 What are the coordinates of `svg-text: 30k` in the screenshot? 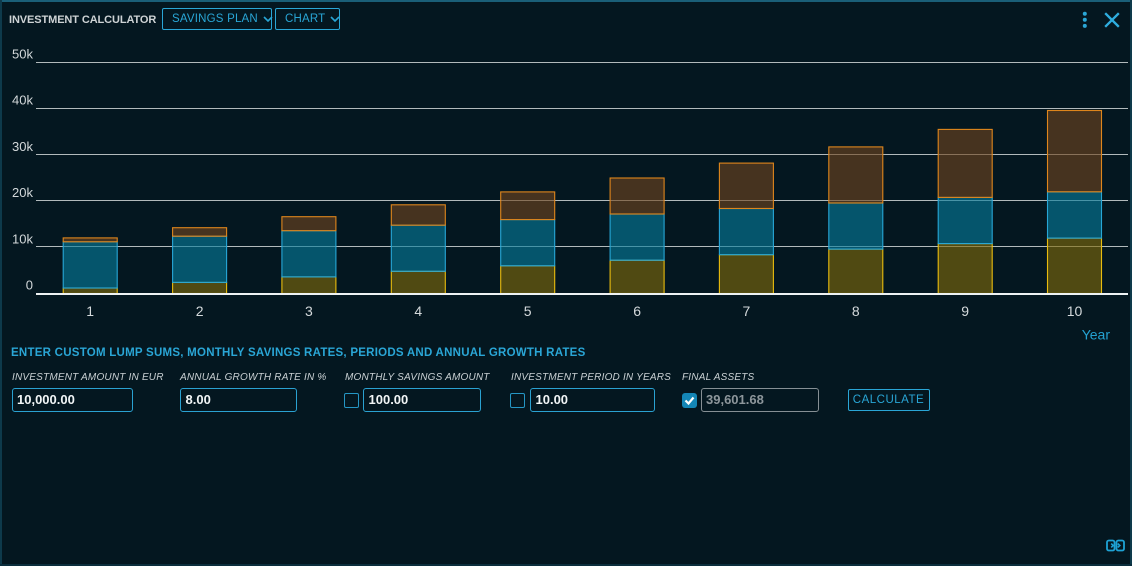 It's located at (22, 146).